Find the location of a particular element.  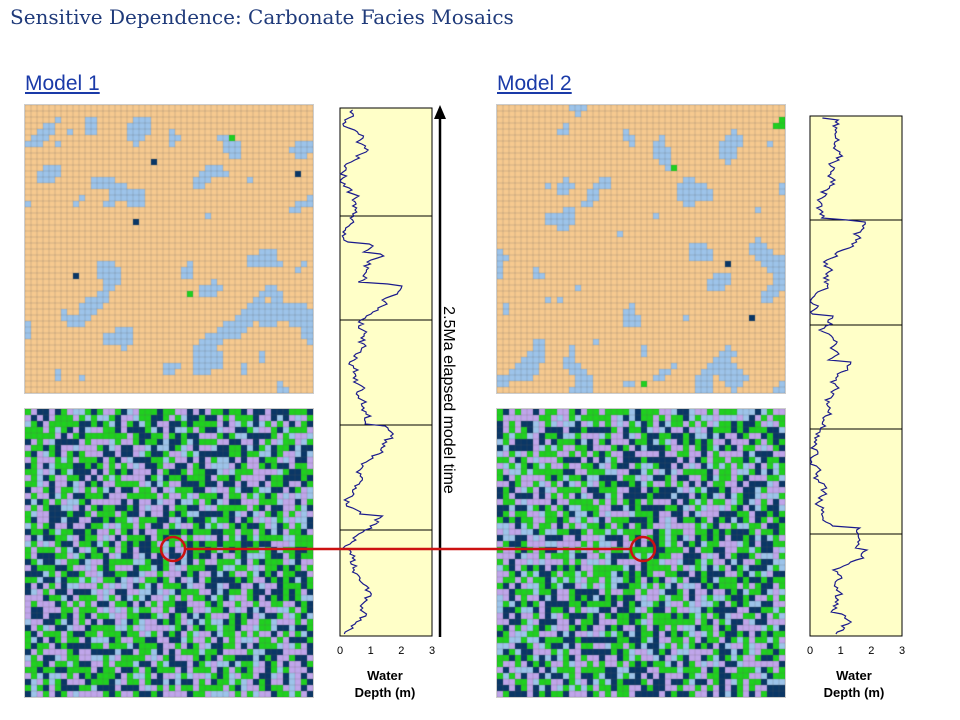

time-arrow-head is located at coordinates (440, 112).